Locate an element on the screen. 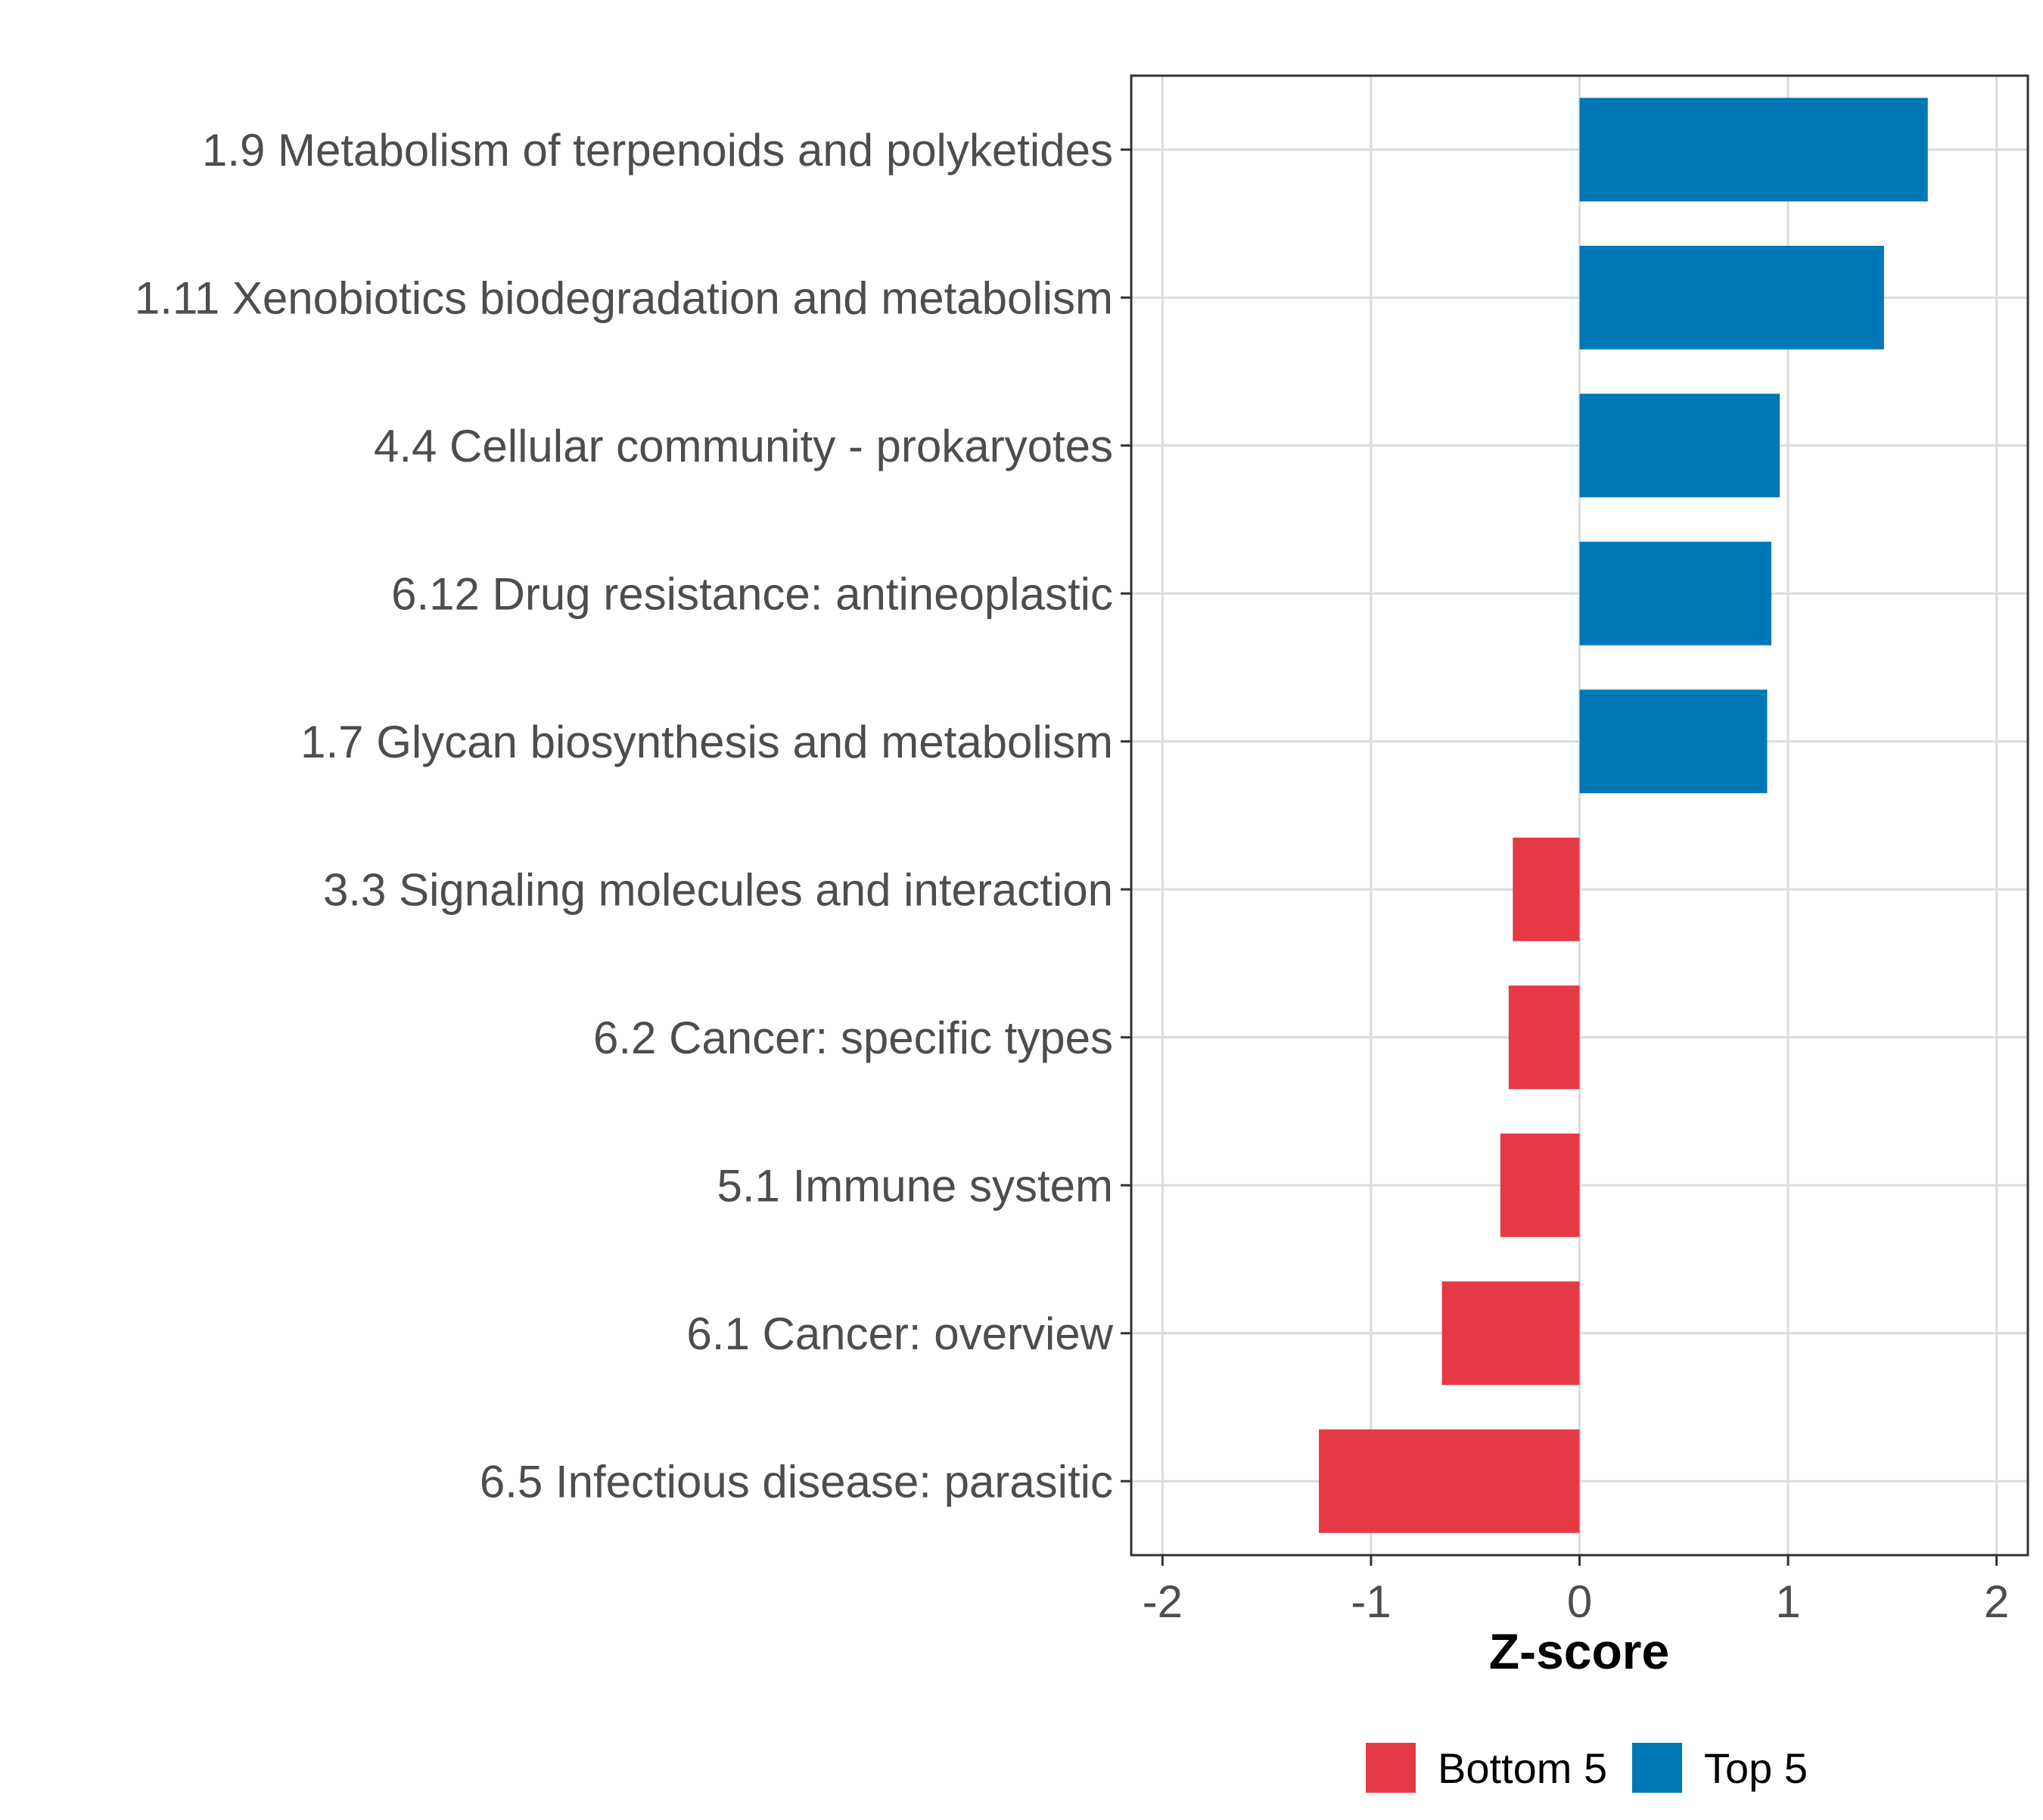  category-label-5: 3.3 Signaling molecules and interaction is located at coordinates (718, 889).